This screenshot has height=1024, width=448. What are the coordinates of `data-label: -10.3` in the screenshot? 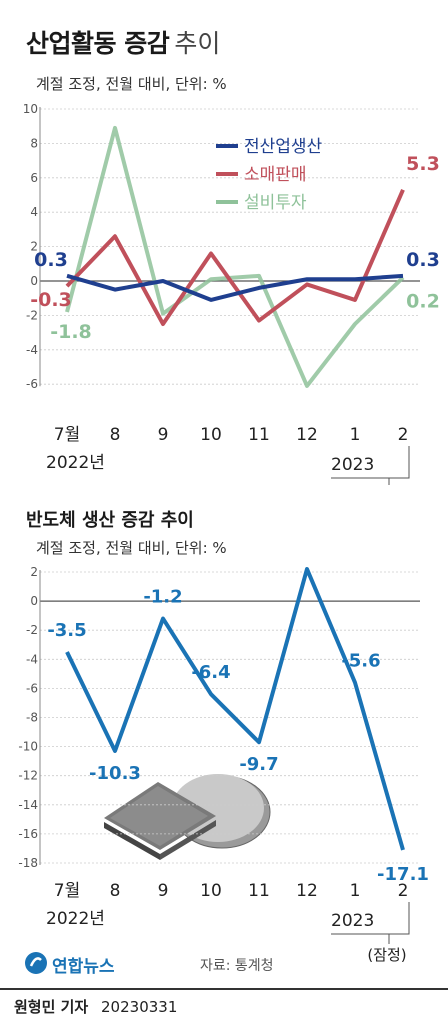 It's located at (115, 773).